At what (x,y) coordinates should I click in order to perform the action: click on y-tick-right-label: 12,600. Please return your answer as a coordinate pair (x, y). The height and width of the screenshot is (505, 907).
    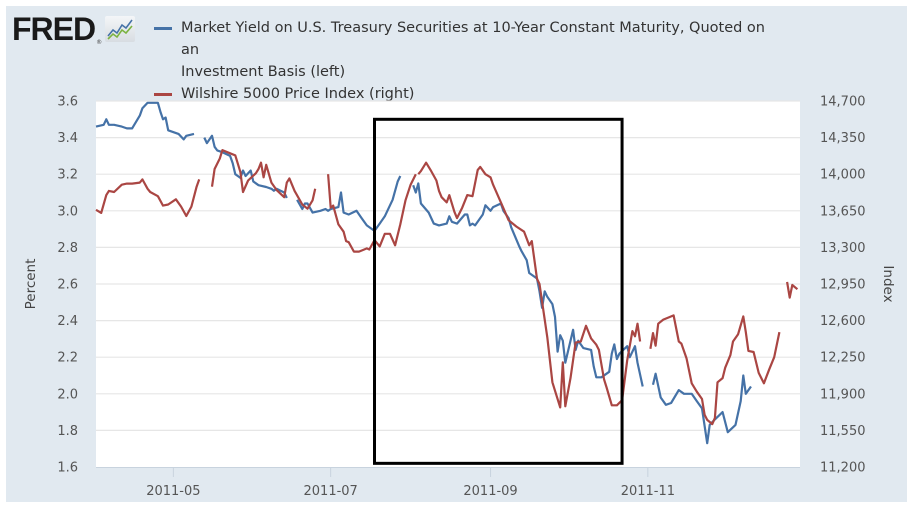
    Looking at the image, I should click on (843, 321).